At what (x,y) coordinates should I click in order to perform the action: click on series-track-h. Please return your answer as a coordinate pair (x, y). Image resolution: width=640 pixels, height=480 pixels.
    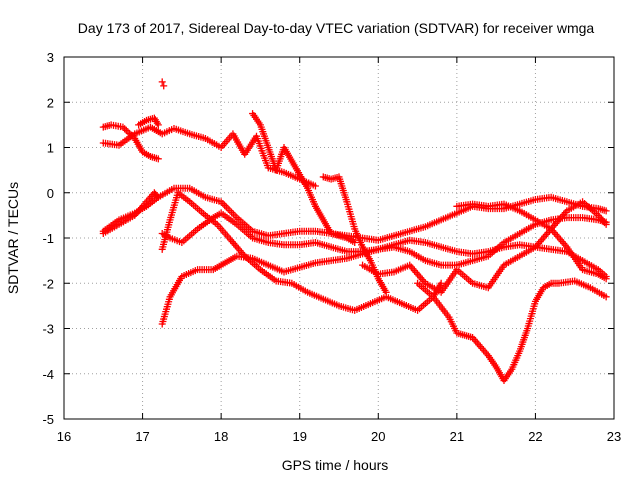
    Looking at the image, I should click on (130, 213).